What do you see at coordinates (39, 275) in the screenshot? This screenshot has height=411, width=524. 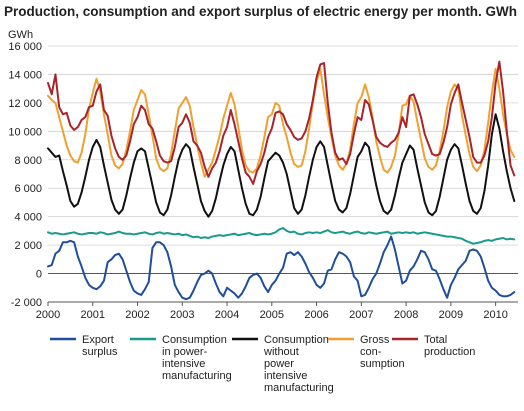 I see `y-tick-label: 0` at bounding box center [39, 275].